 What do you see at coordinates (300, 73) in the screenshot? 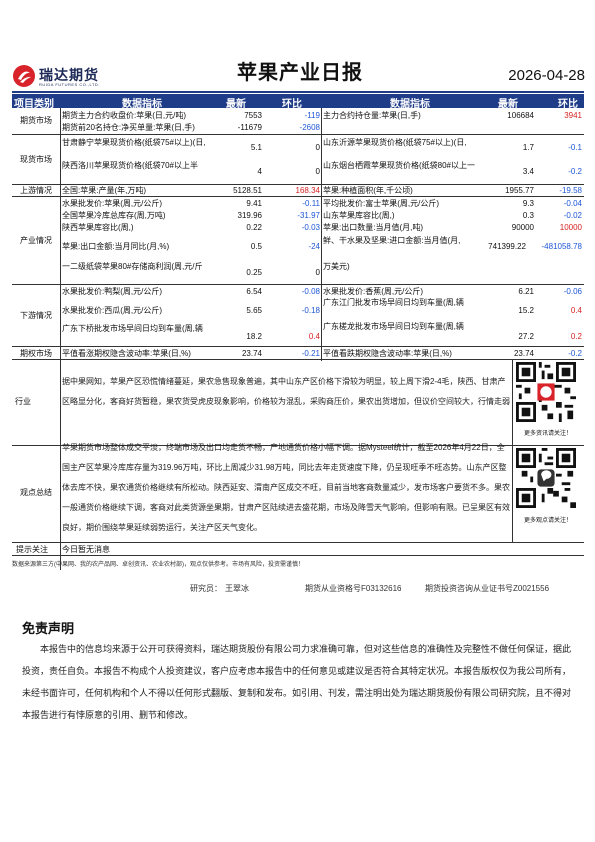
I see `report-title: 苹果产业日报` at bounding box center [300, 73].